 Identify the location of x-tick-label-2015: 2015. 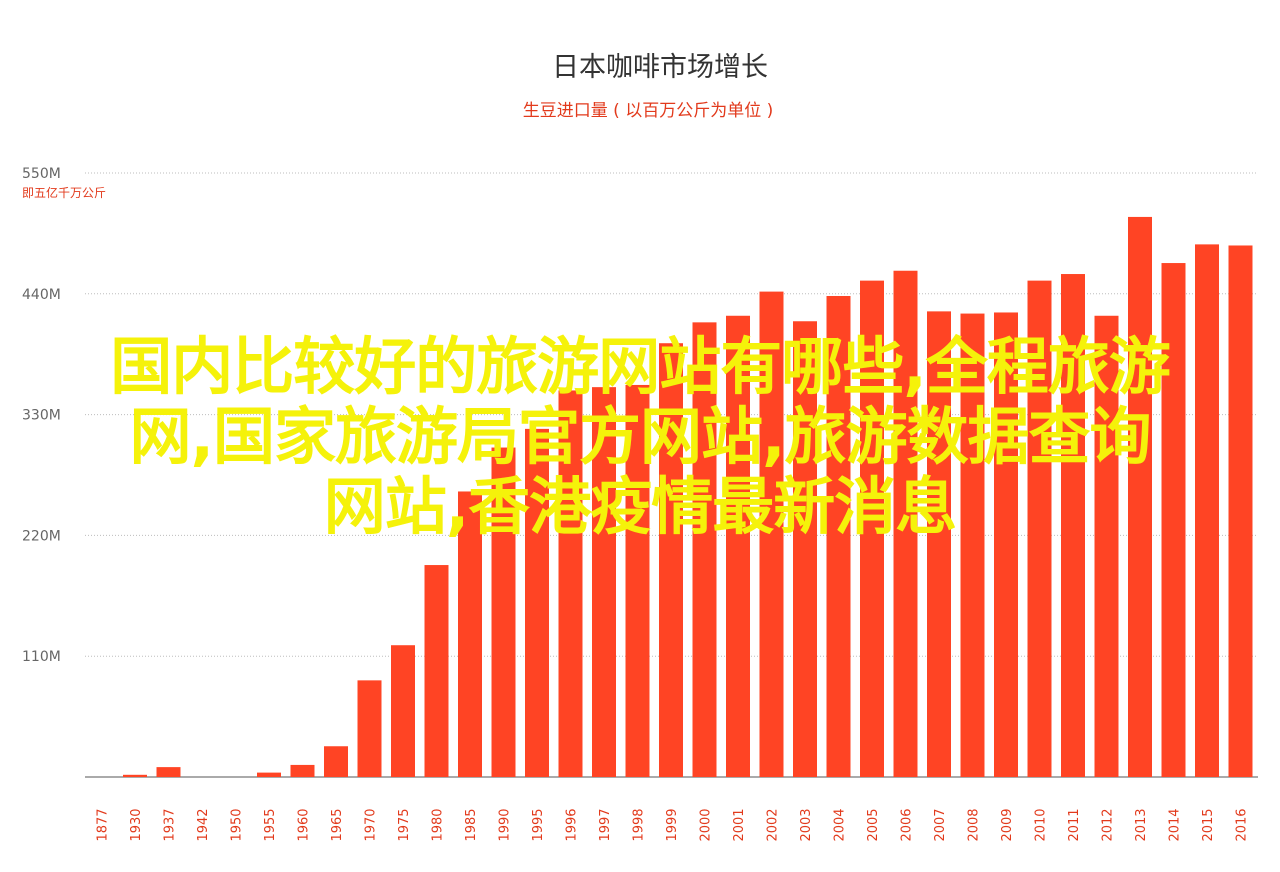
(1208, 824).